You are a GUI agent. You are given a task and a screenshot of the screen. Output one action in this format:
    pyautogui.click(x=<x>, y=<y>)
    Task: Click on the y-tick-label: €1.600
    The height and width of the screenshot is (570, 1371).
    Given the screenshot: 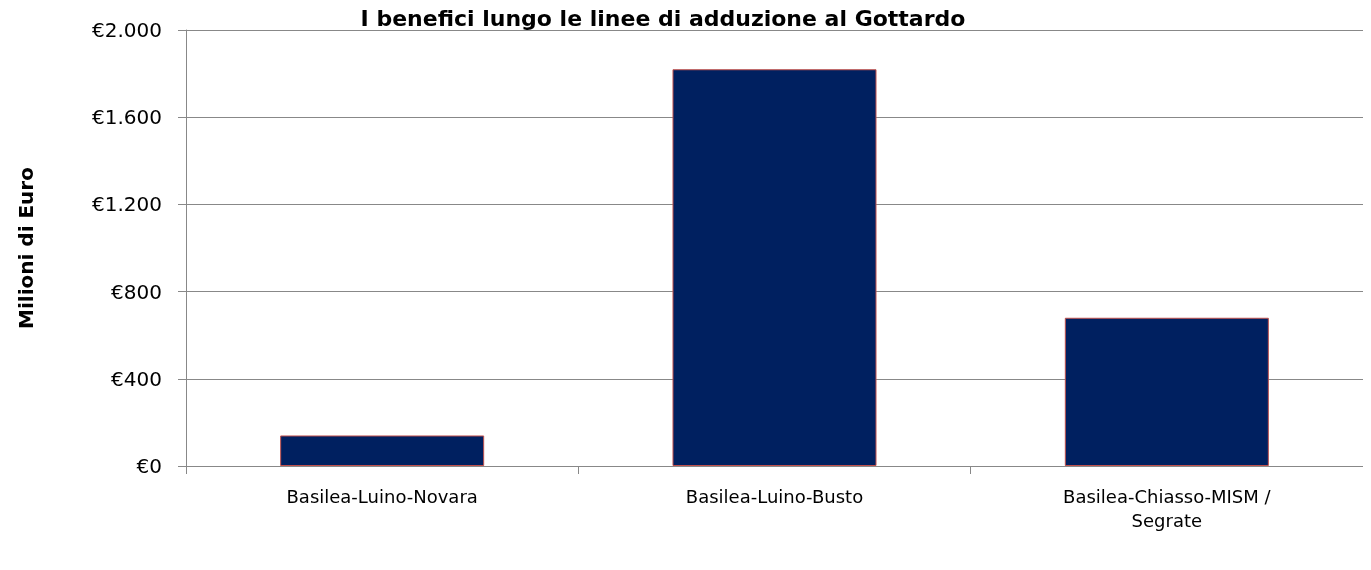 What is the action you would take?
    pyautogui.click(x=127, y=117)
    